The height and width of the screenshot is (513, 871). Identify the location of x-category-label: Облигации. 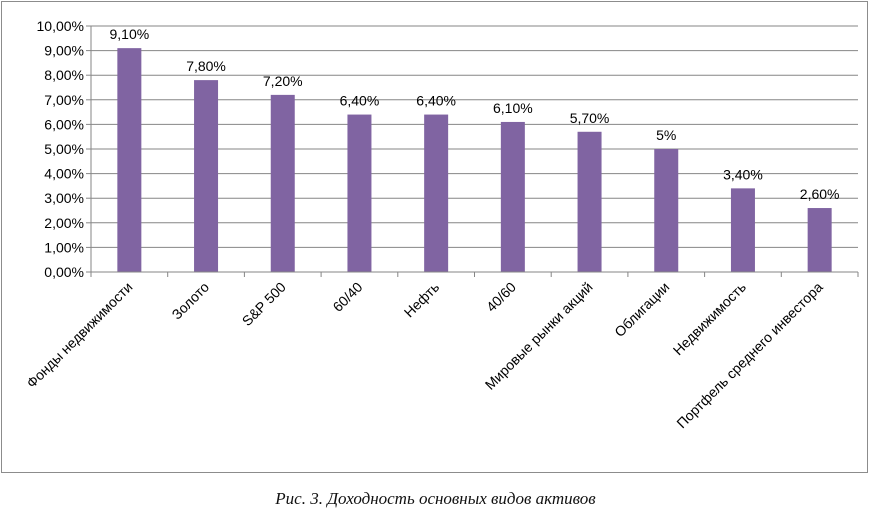
(641, 309).